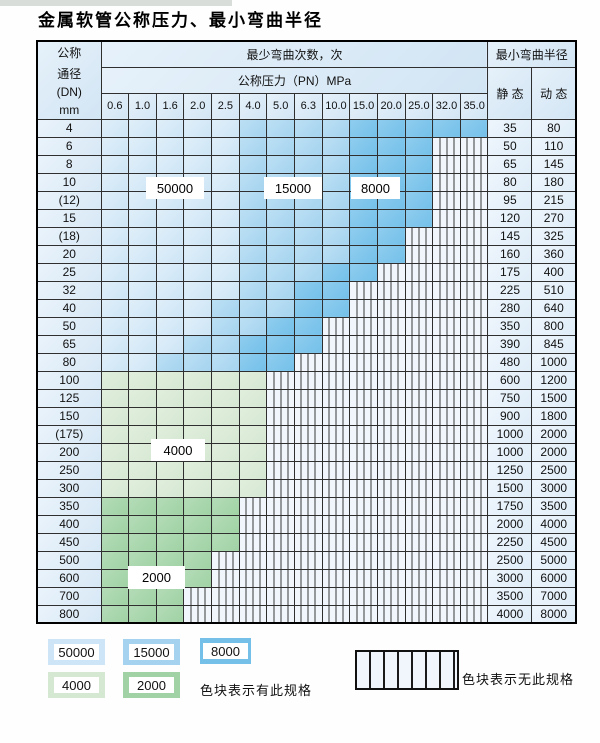 Image resolution: width=600 pixels, height=743 pixels. What do you see at coordinates (253, 106) in the screenshot?
I see `pressure-col-header: 4.0` at bounding box center [253, 106].